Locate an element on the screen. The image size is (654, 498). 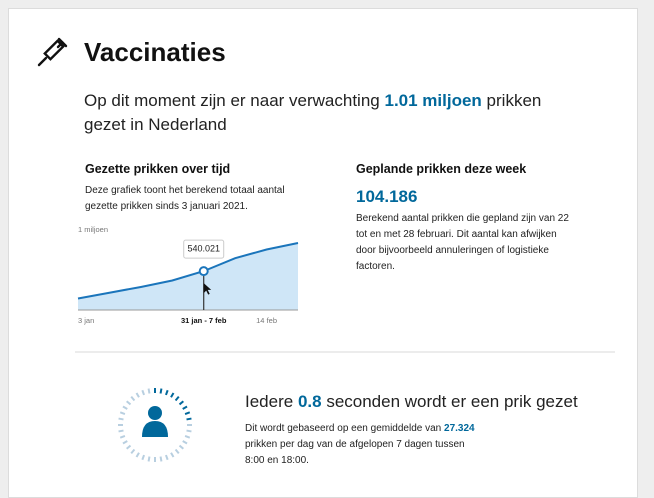
cursor is located at coordinates (207, 289).